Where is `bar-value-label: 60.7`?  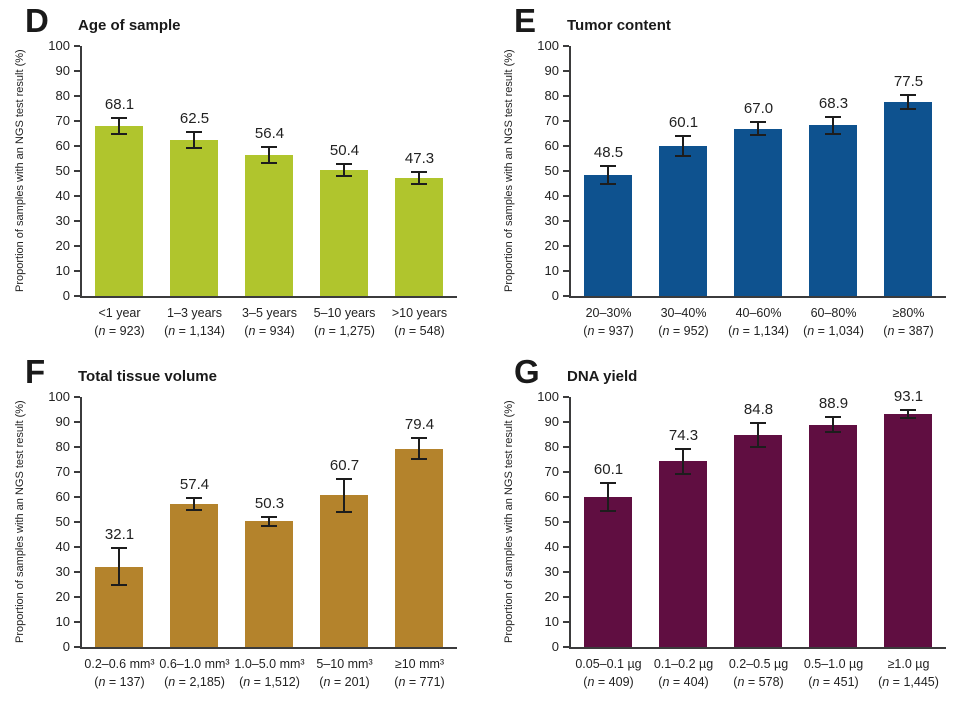
bar-value-label: 60.7 is located at coordinates (344, 465).